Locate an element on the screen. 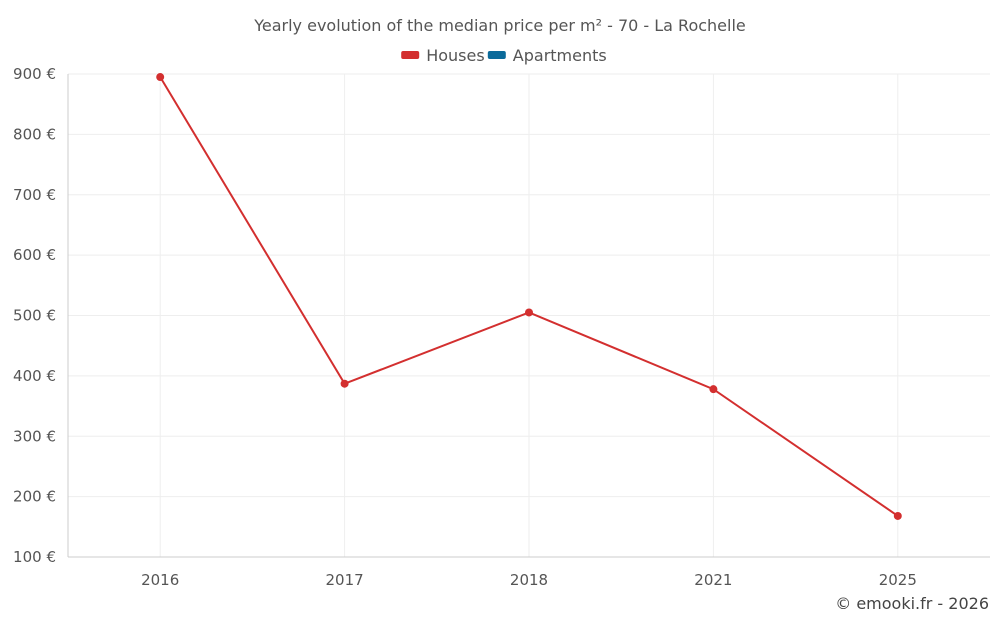  x-tick-label: 2018 is located at coordinates (529, 580).